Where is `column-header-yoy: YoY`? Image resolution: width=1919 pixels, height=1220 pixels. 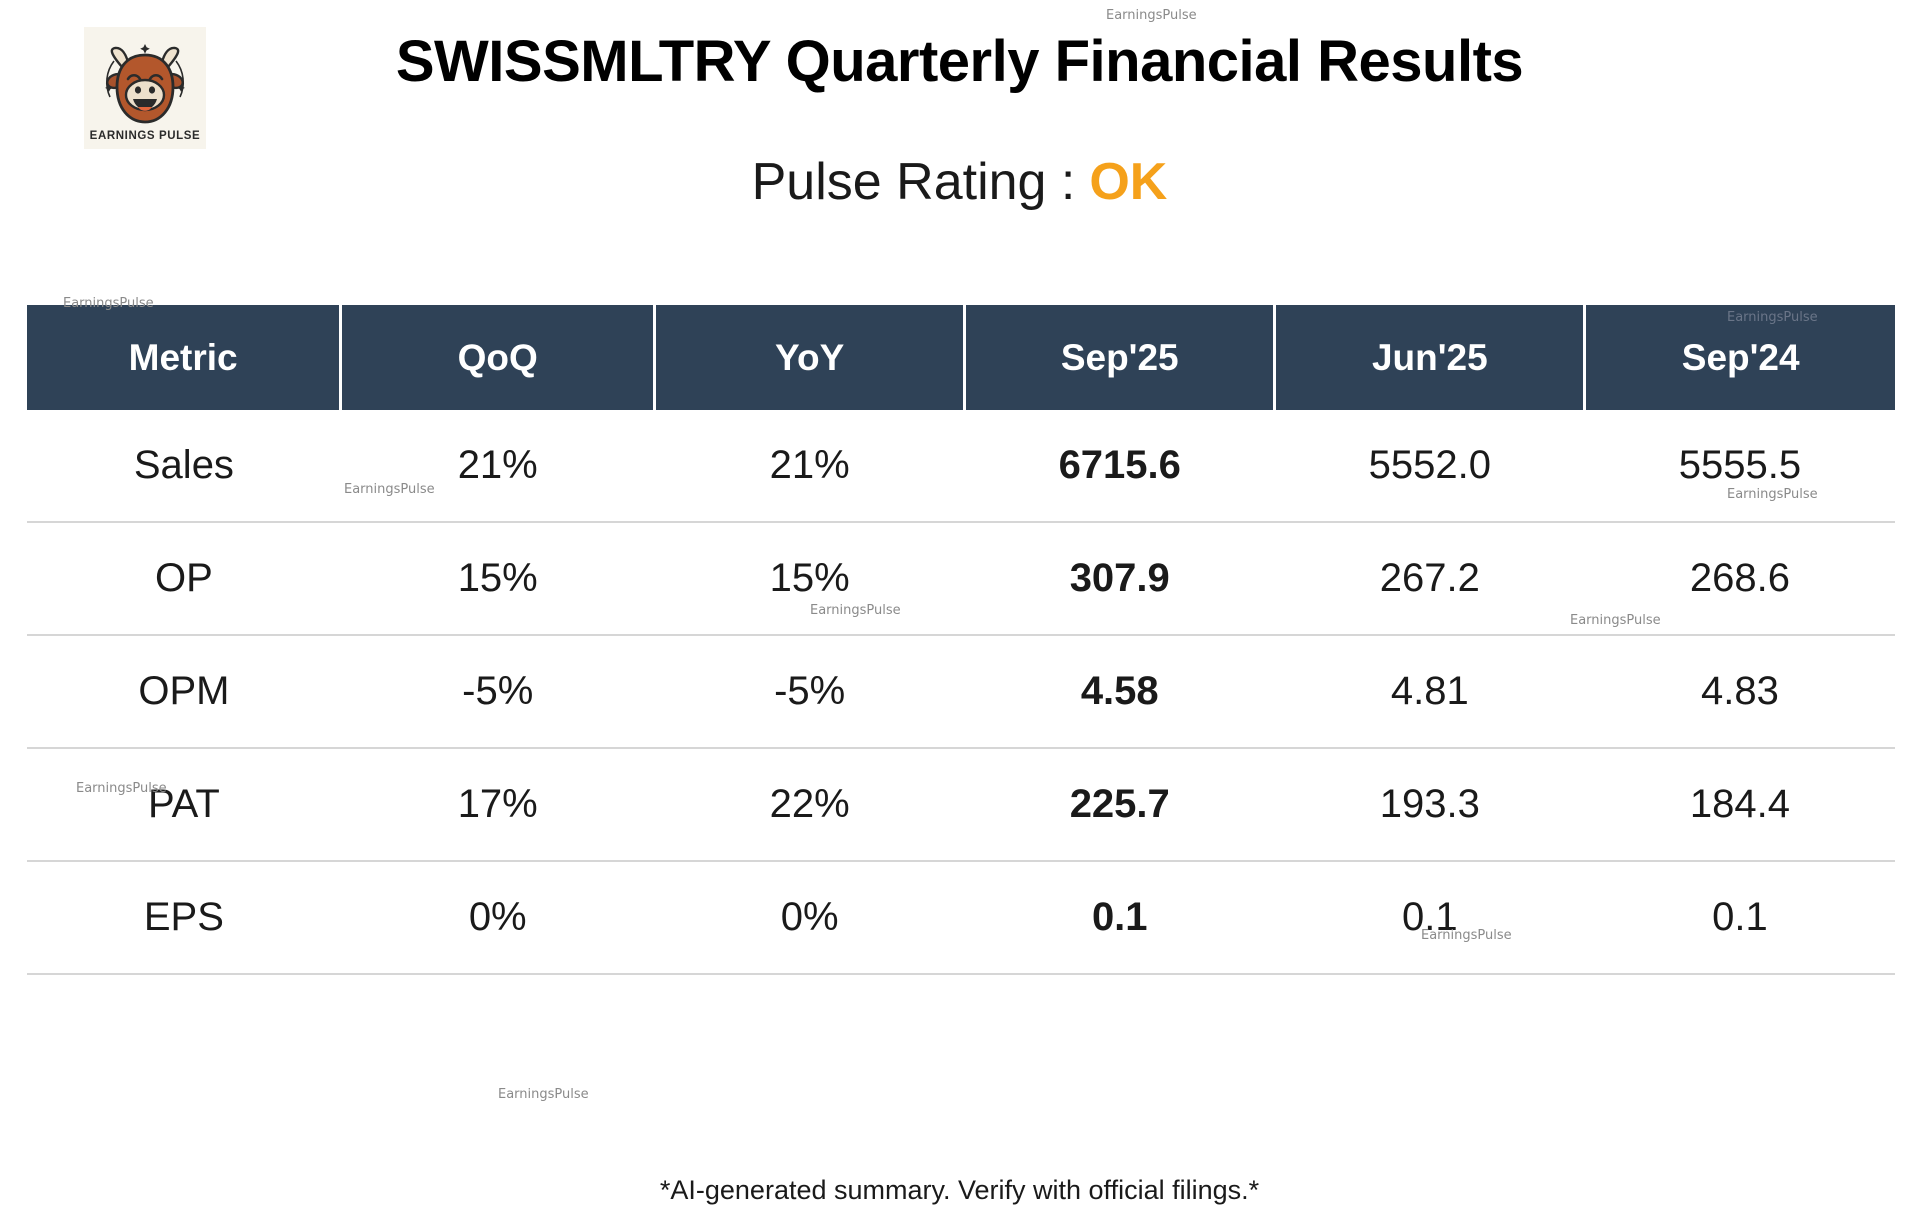 column-header-yoy: YoY is located at coordinates (810, 357).